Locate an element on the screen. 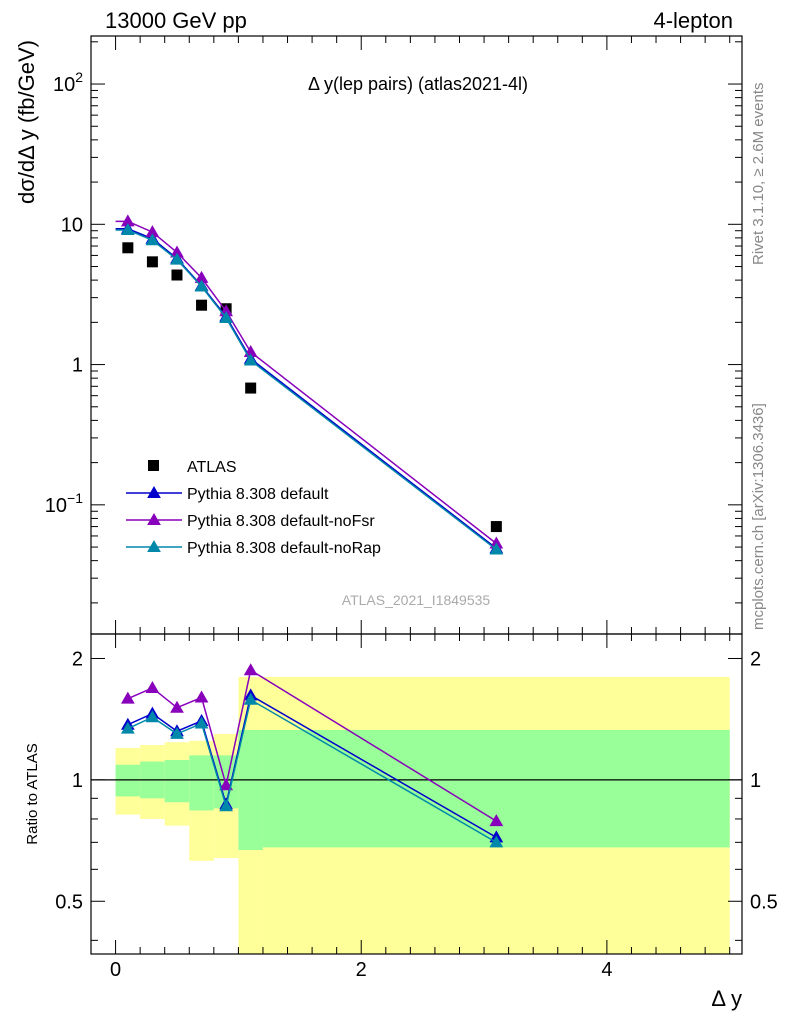 The image size is (786, 1024). legend-label: ATLAS is located at coordinates (212, 467).